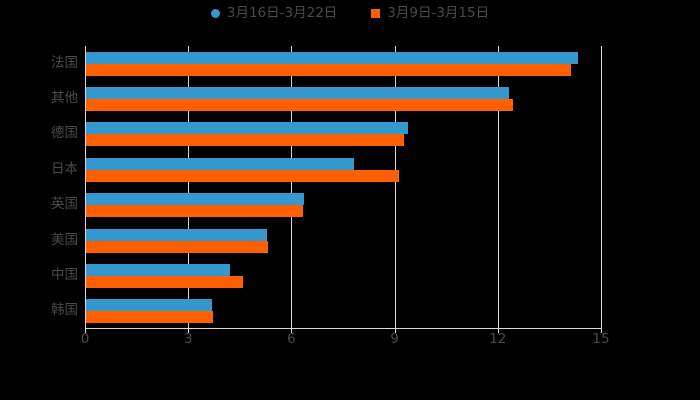 The height and width of the screenshot is (400, 700). Describe the element at coordinates (601, 339) in the screenshot. I see `x-axis-tick-label: 15` at that location.